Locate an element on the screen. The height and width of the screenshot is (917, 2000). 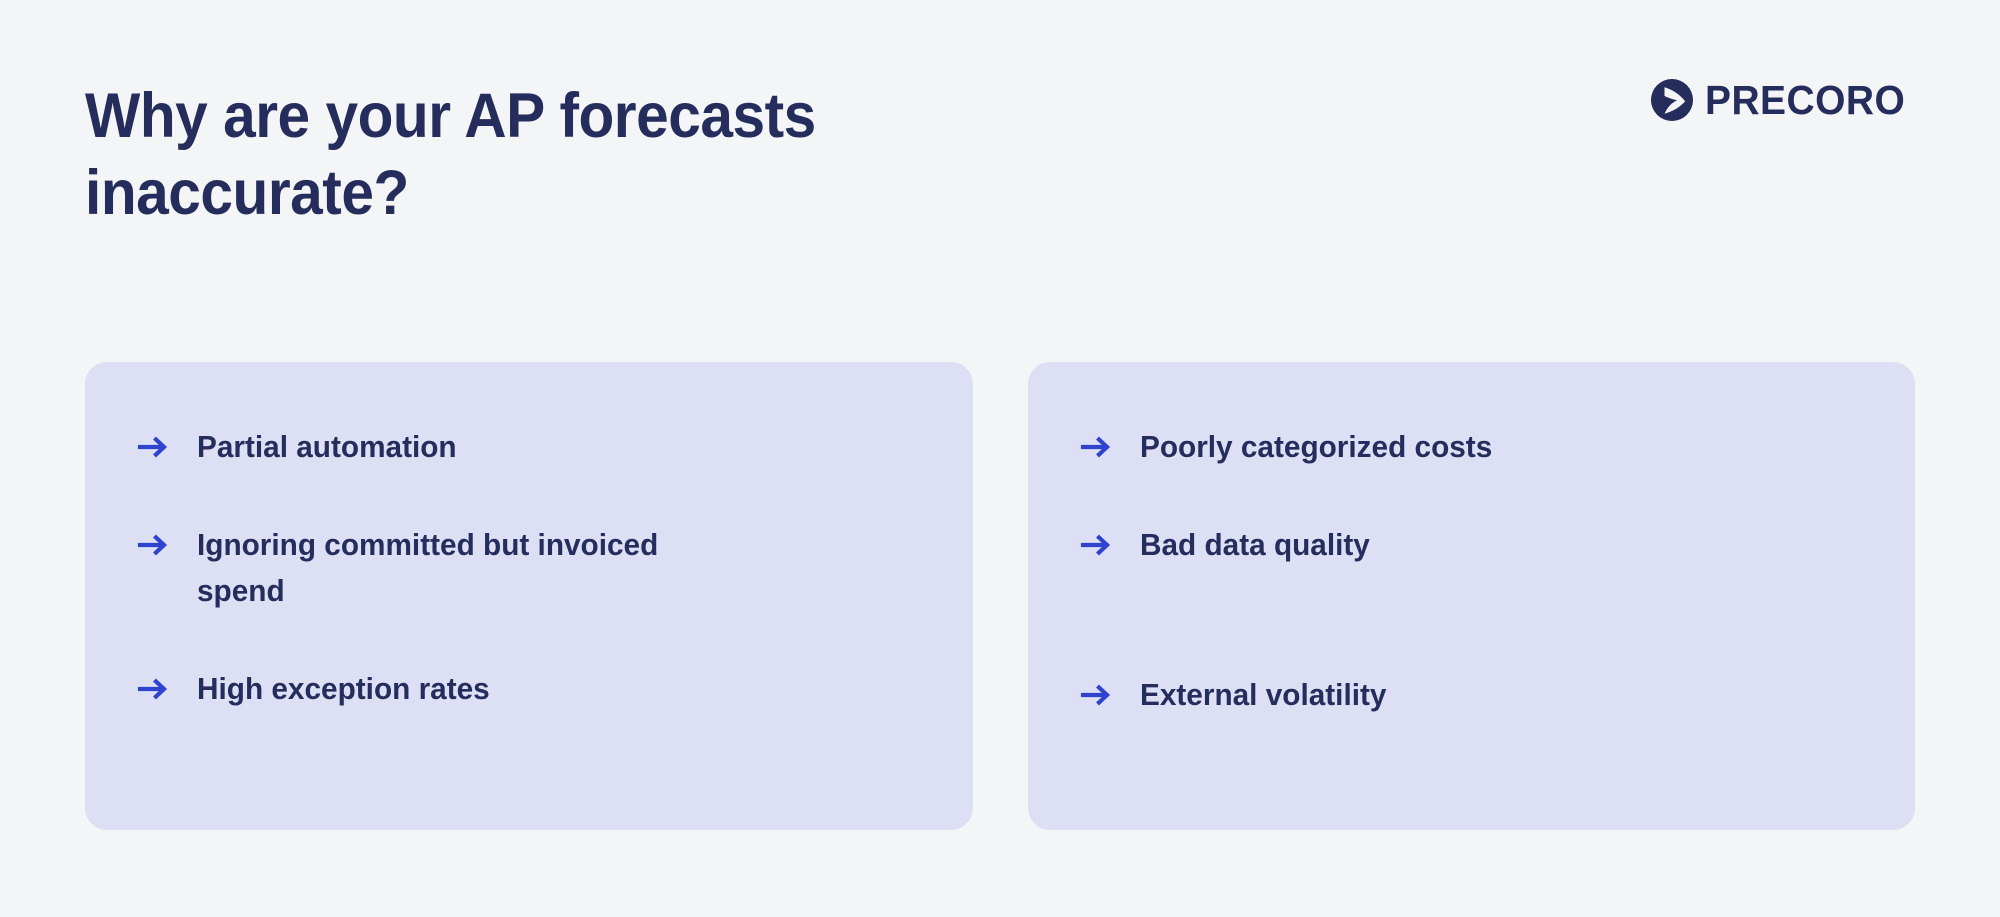
list-item: External volatility is located at coordinates (1472, 695).